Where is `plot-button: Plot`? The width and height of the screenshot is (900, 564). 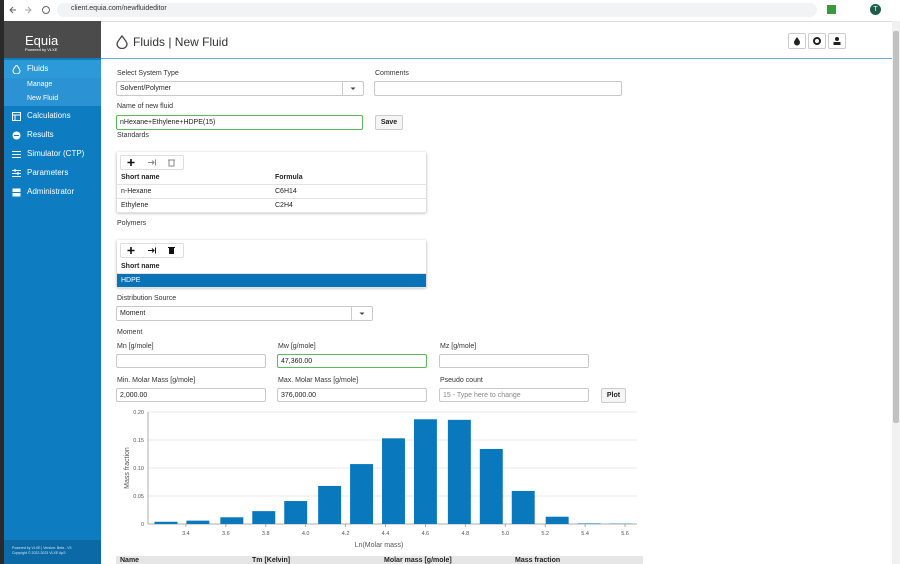 plot-button: Plot is located at coordinates (613, 395).